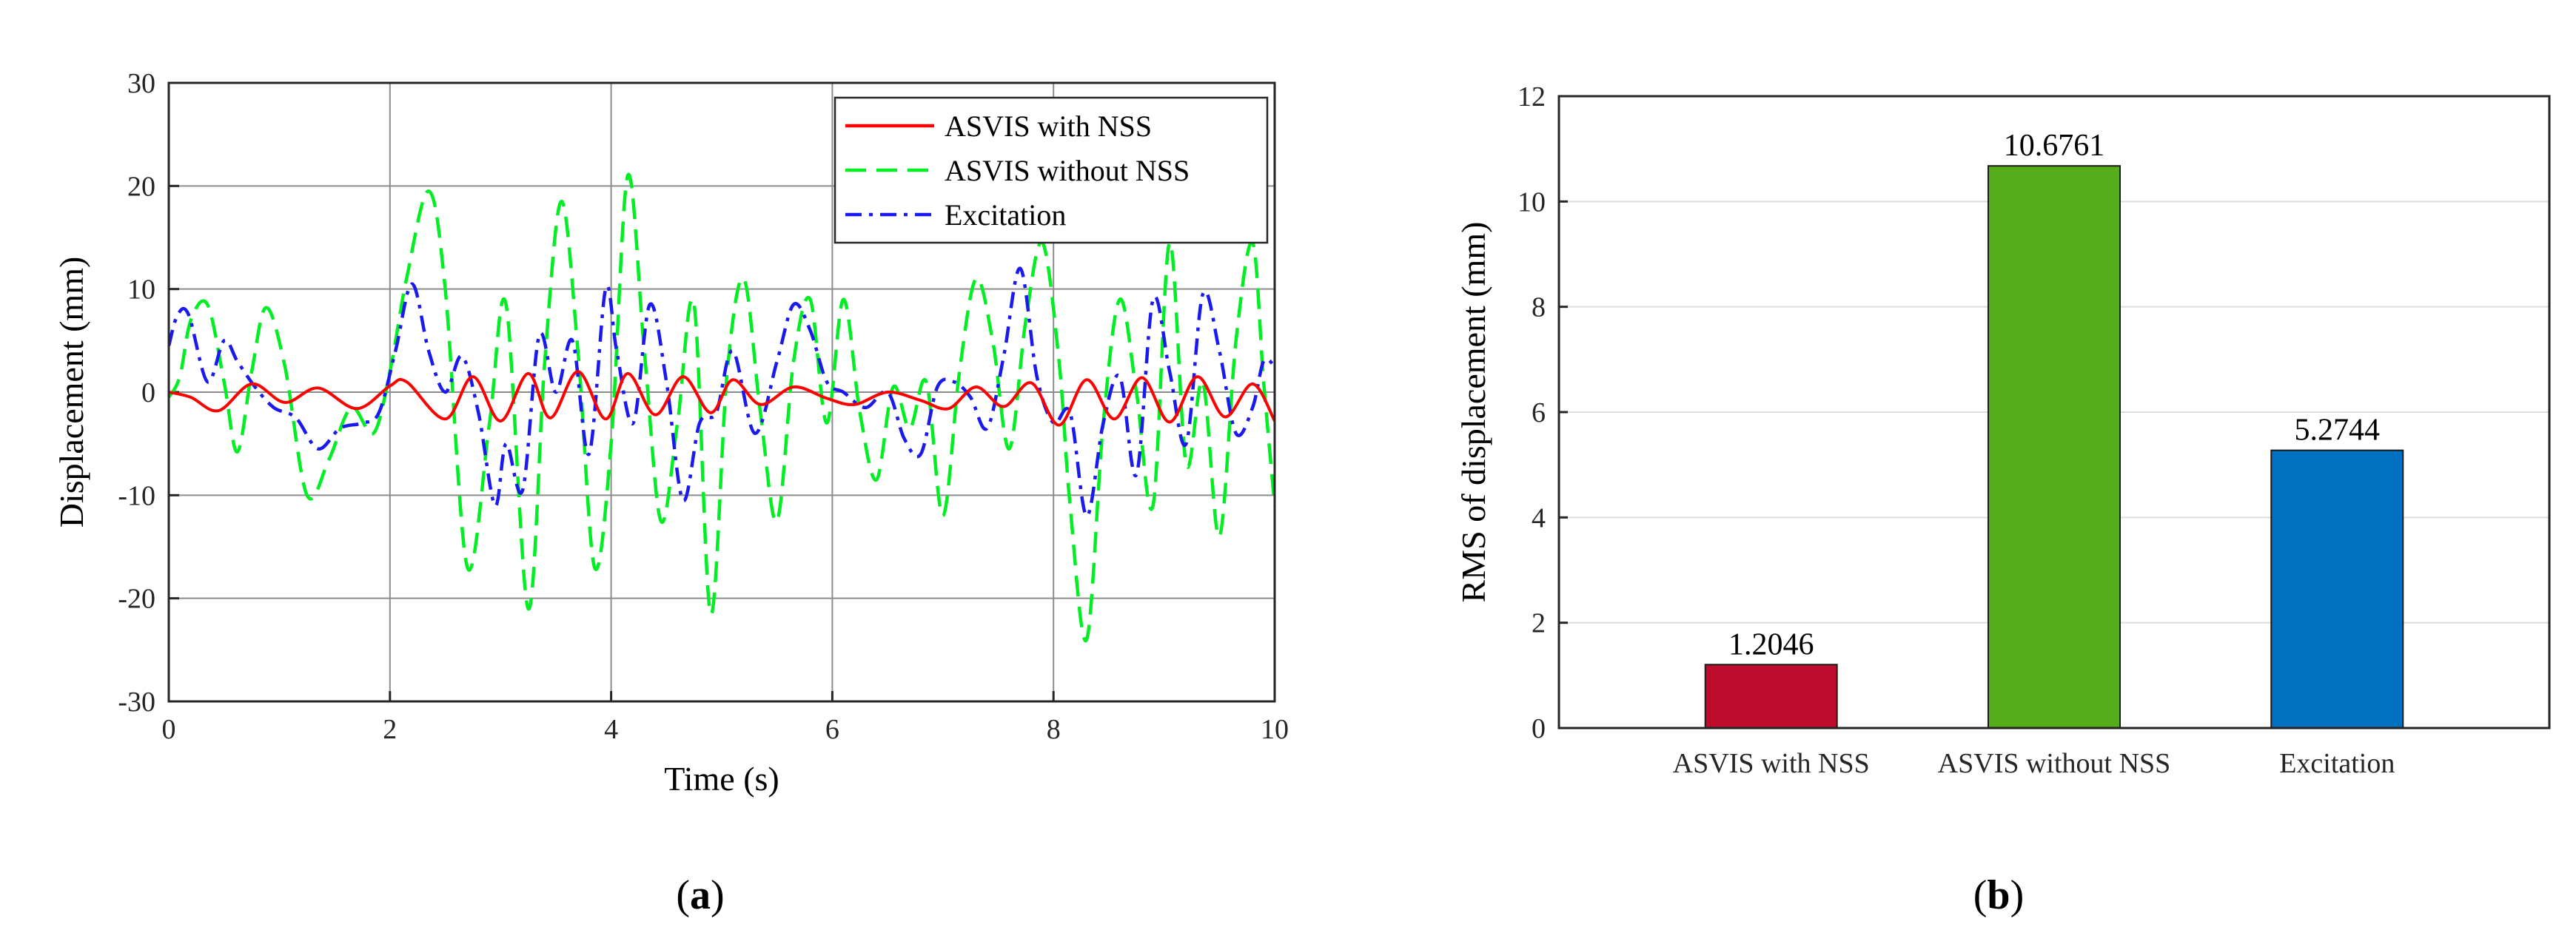  I want to click on panel-b-y-tick-label: 6, so click(1539, 412).